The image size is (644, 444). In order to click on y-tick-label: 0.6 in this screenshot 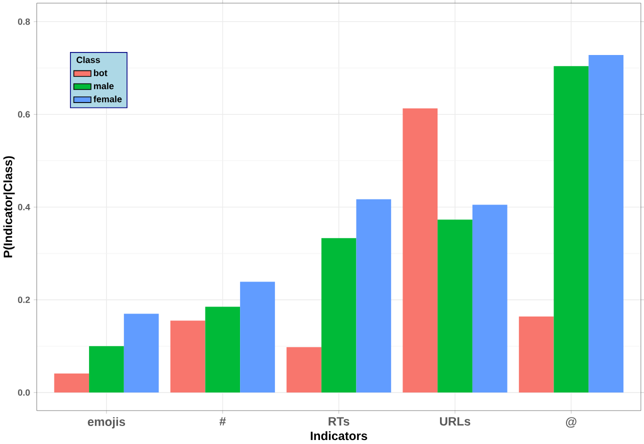, I will do `click(24, 114)`.